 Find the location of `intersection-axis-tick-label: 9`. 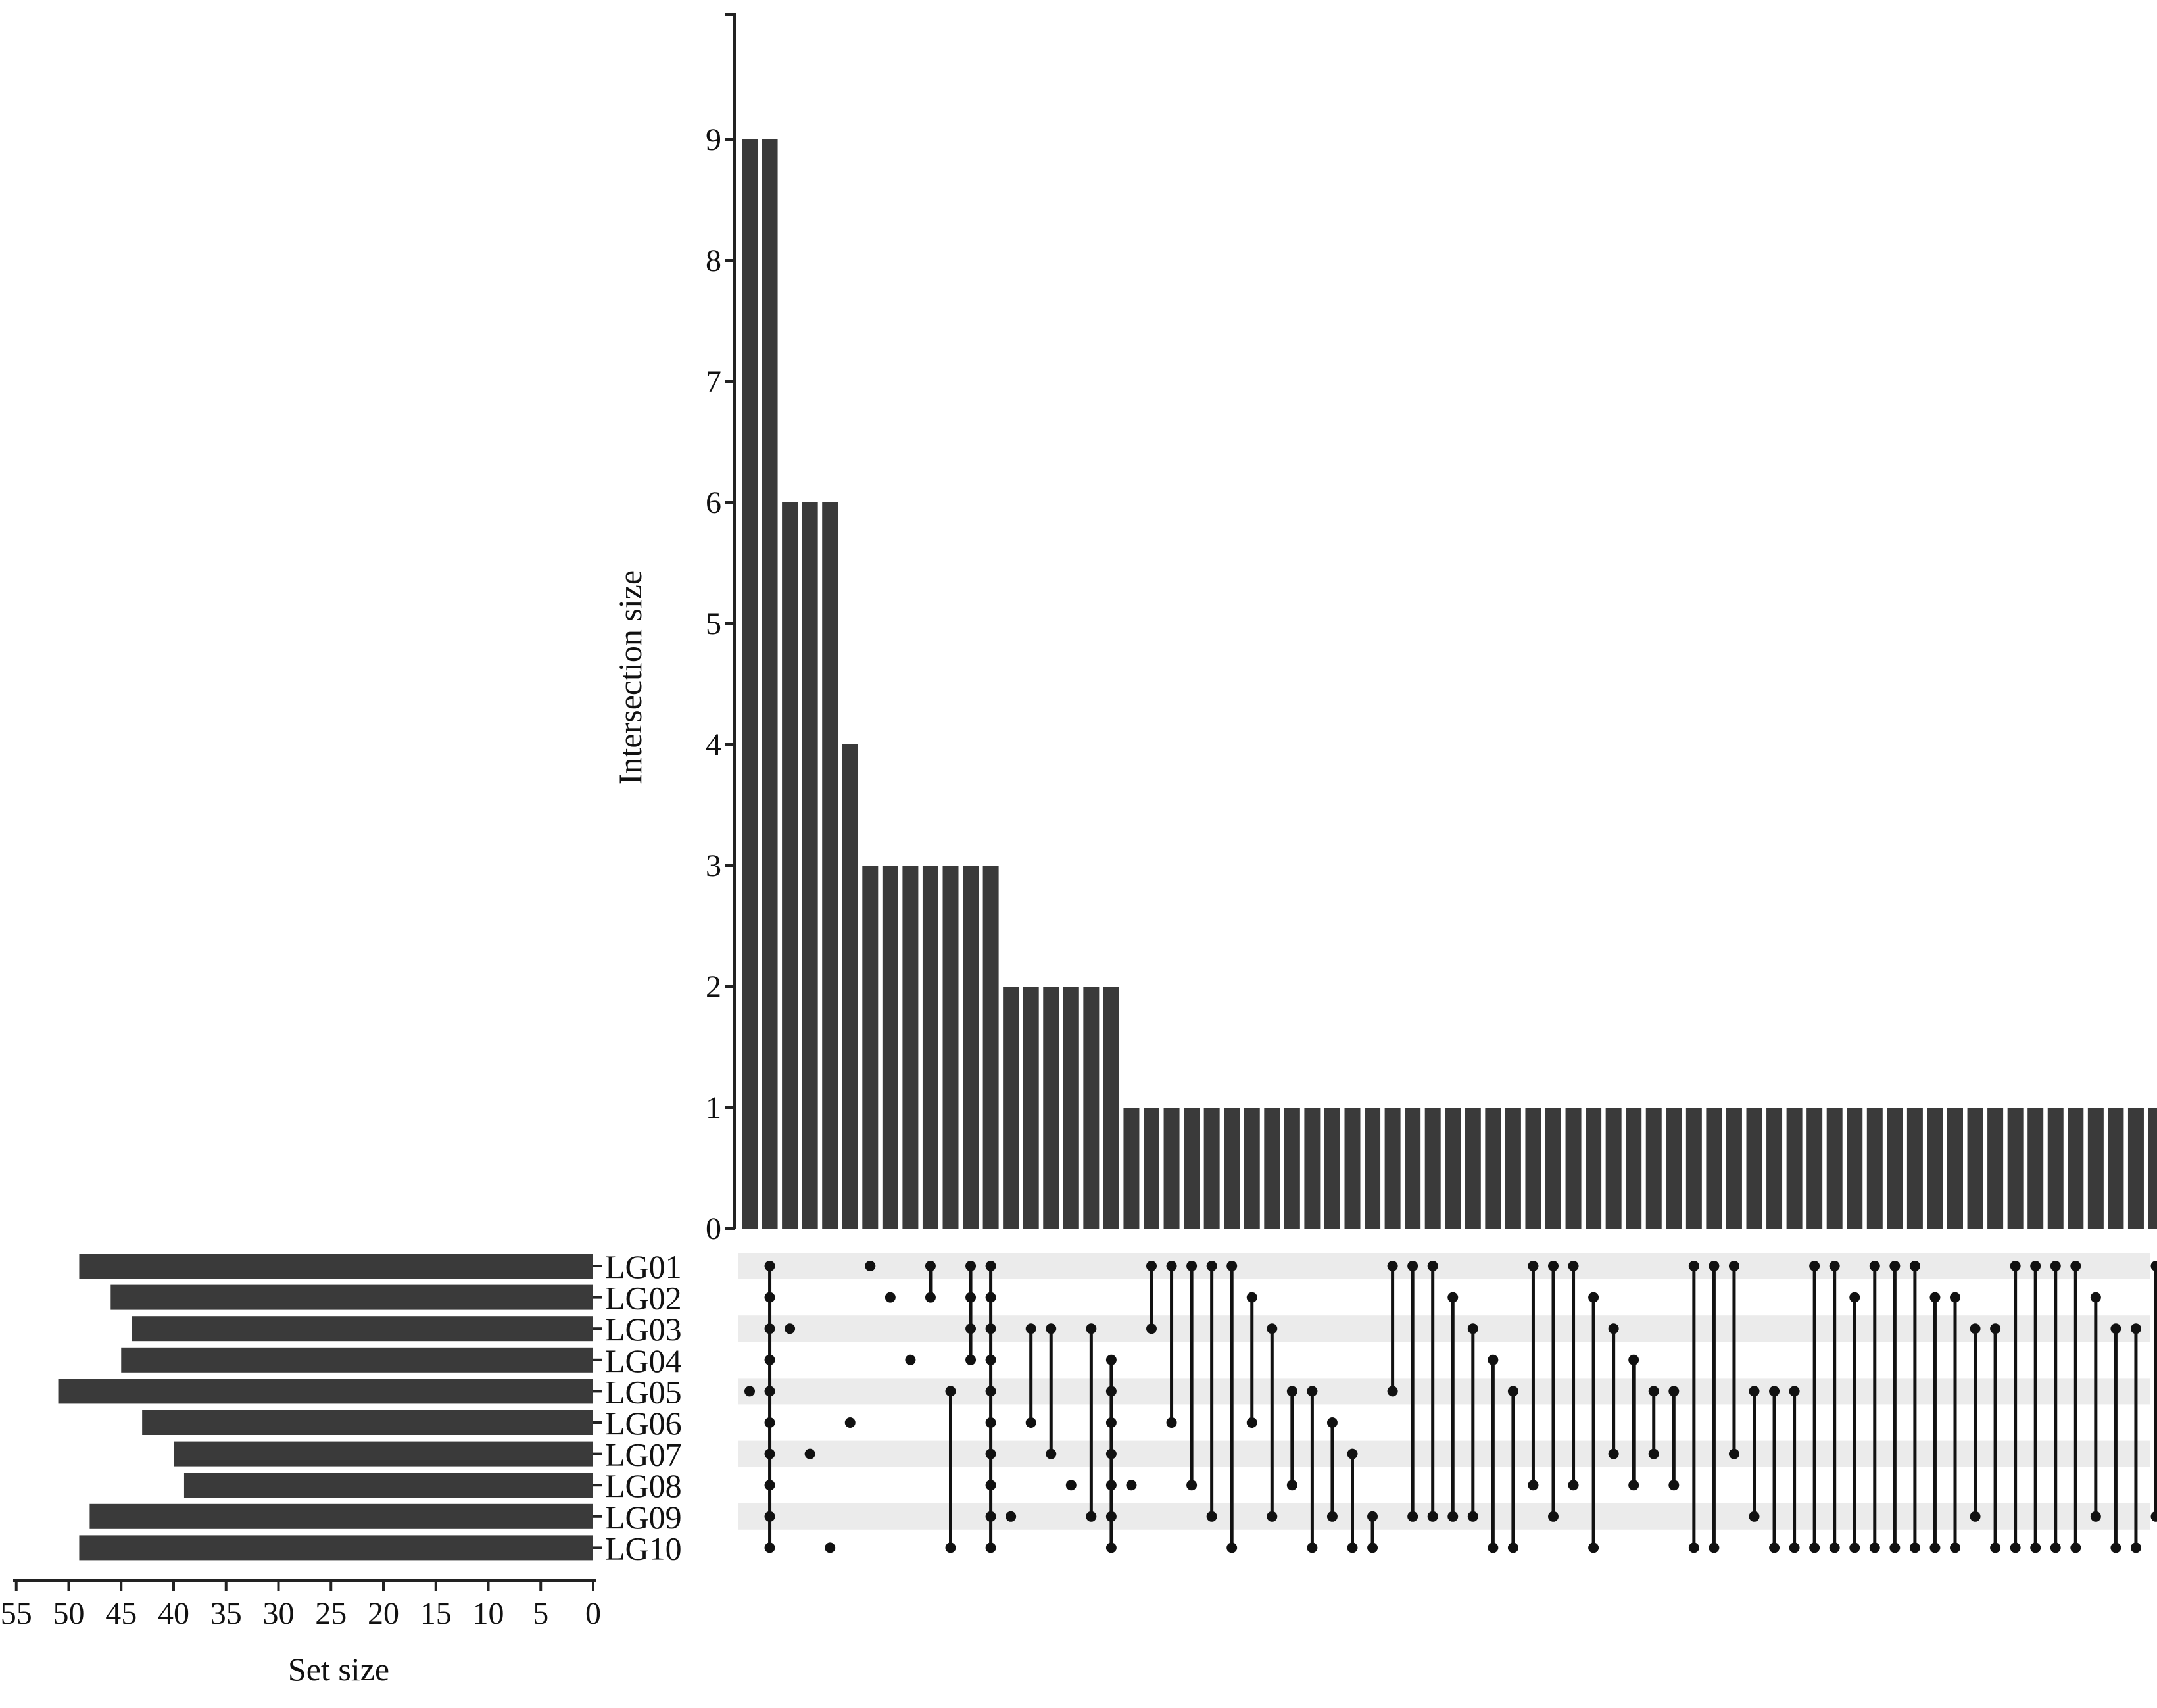

intersection-axis-tick-label: 9 is located at coordinates (713, 139).